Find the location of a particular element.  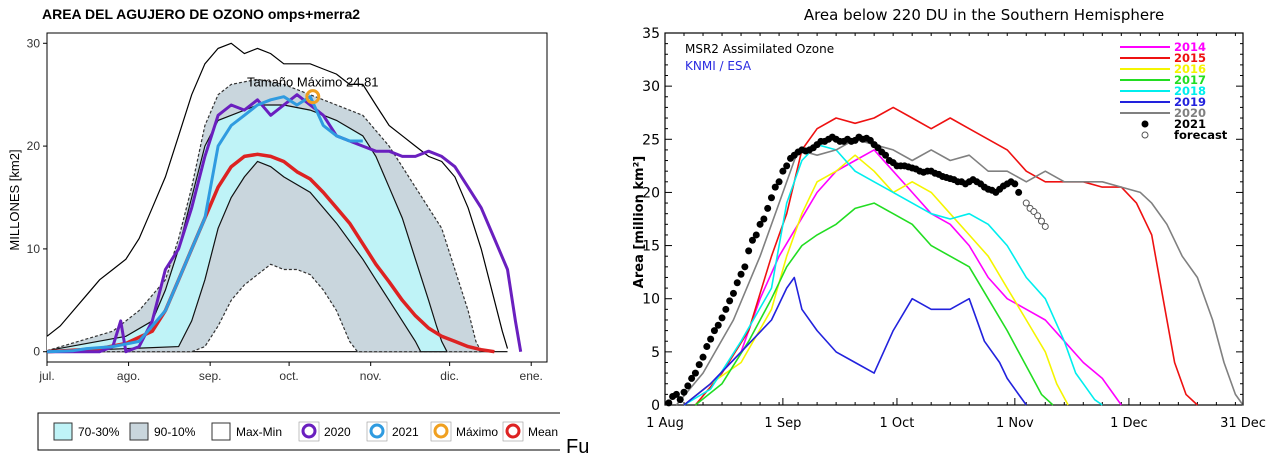

y-tick-label: 35 is located at coordinates (651, 34).